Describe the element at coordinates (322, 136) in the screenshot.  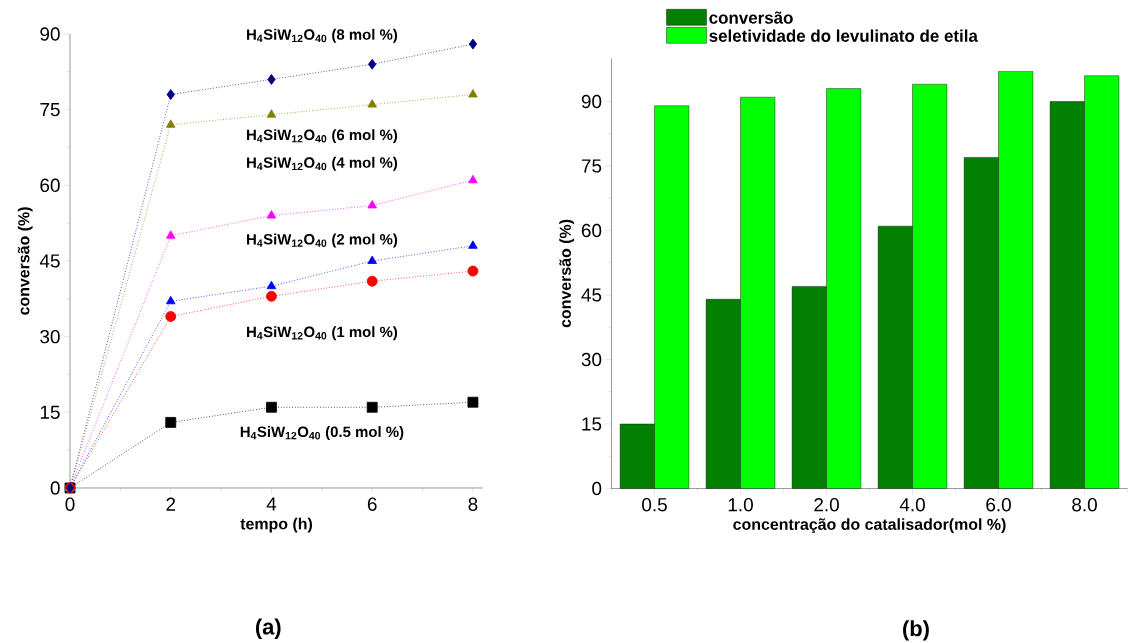
I see `series-label: H$_{4}$SiW$_{12}$O$_{40}$ (6 mol %)` at that location.